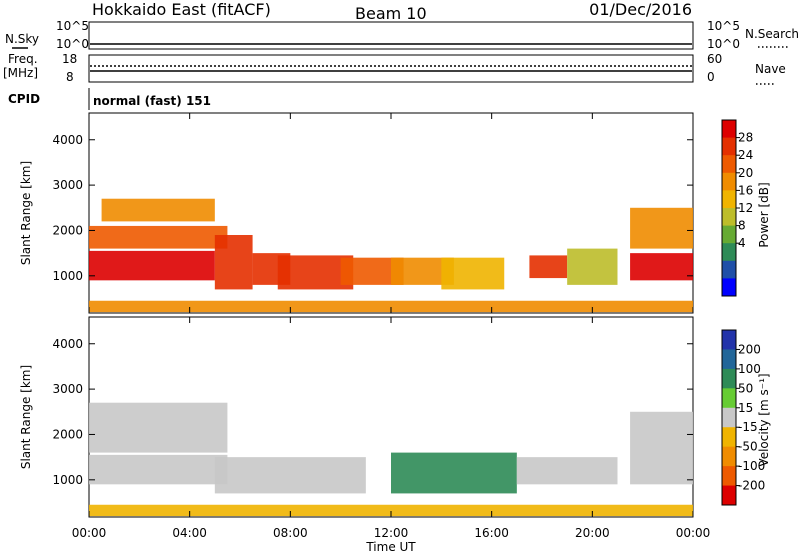 The height and width of the screenshot is (554, 800). Describe the element at coordinates (745, 408) in the screenshot. I see `colorbar-tick-label: 15` at that location.